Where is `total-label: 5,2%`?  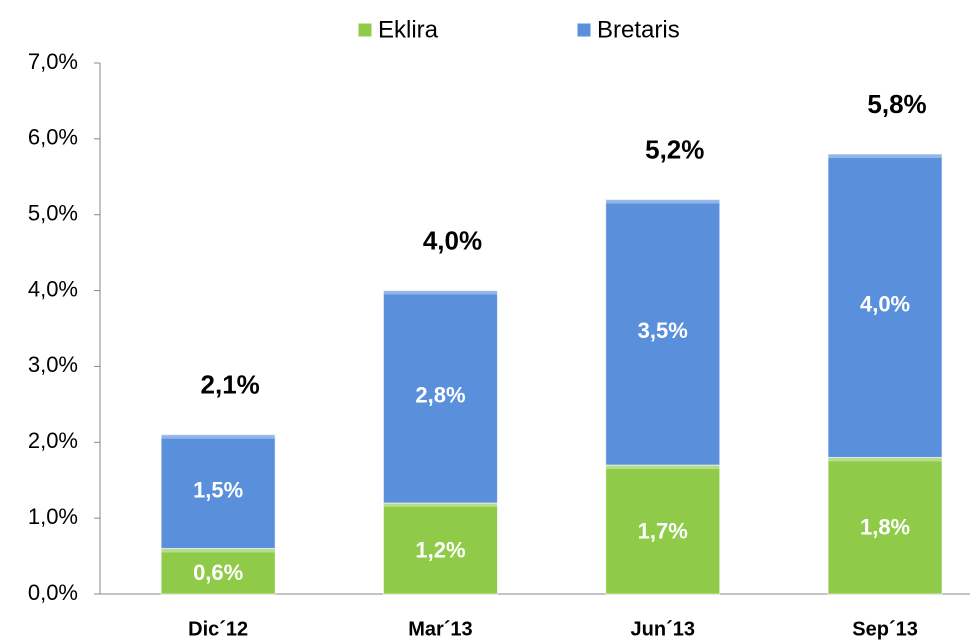
total-label: 5,2% is located at coordinates (674, 149).